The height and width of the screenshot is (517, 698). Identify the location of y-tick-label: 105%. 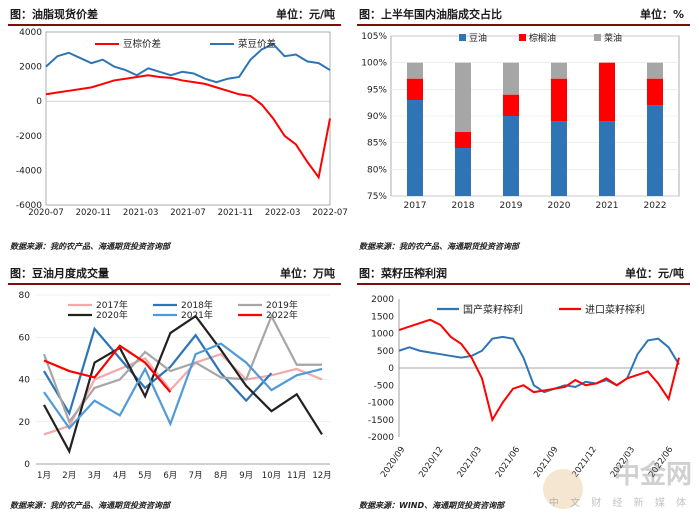
(374, 37).